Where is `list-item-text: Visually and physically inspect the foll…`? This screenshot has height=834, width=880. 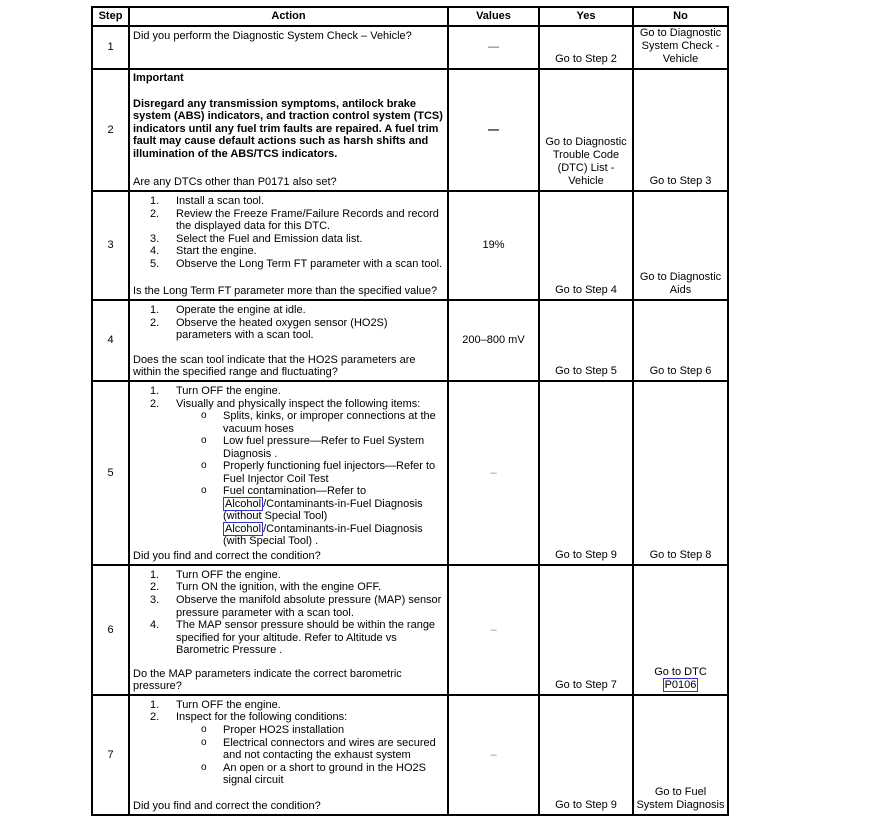
list-item-text: Visually and physically inspect the foll… is located at coordinates (298, 403).